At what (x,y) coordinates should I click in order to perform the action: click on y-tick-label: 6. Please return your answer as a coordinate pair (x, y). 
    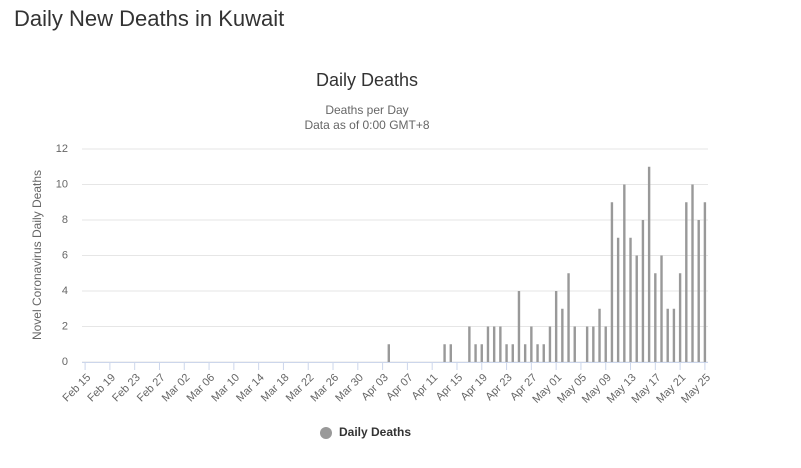
    Looking at the image, I should click on (65, 255).